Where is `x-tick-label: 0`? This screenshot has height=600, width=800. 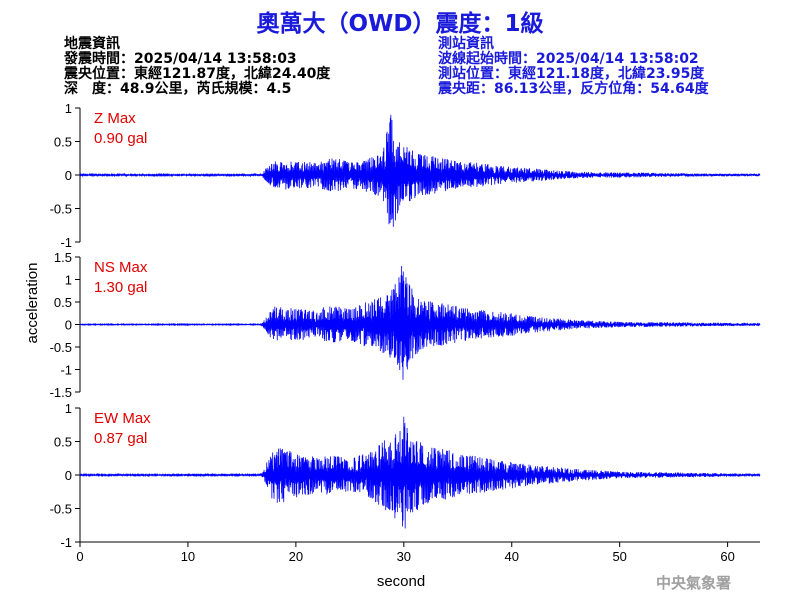 x-tick-label: 0 is located at coordinates (79, 556).